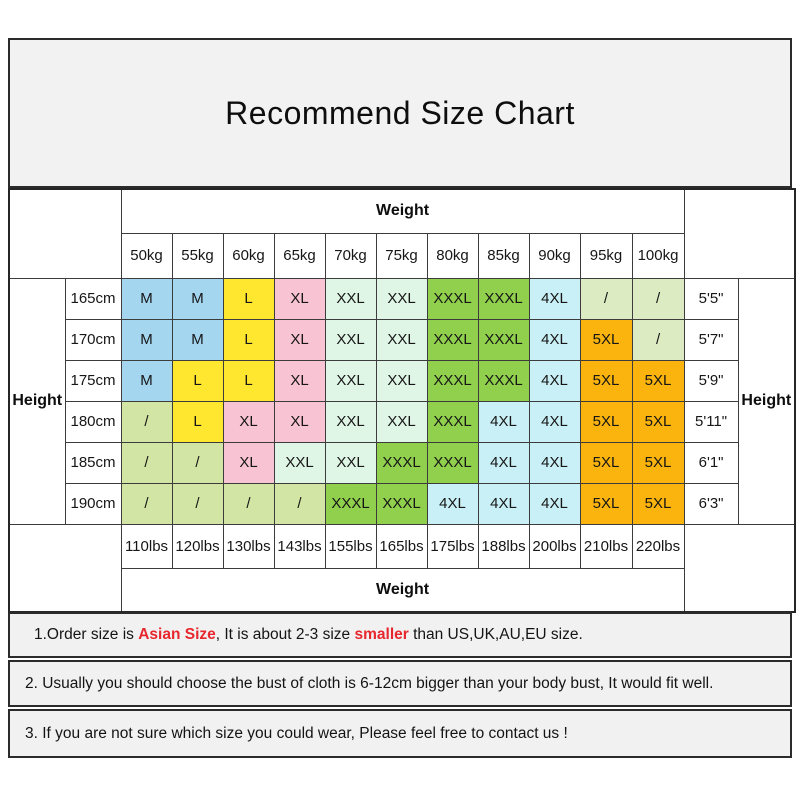  What do you see at coordinates (606, 255) in the screenshot?
I see `kg-label: 95kg` at bounding box center [606, 255].